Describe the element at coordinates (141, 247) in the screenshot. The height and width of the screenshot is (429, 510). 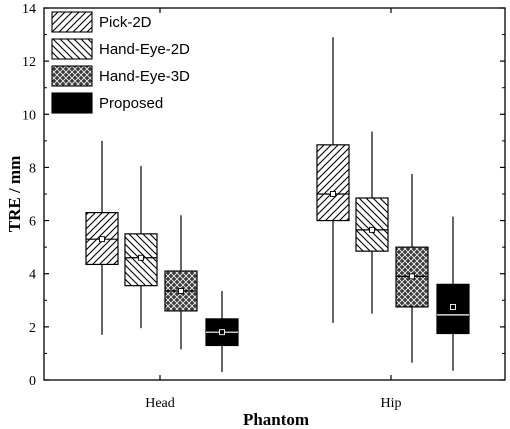
I see `box-hand-eye-2d-head` at that location.